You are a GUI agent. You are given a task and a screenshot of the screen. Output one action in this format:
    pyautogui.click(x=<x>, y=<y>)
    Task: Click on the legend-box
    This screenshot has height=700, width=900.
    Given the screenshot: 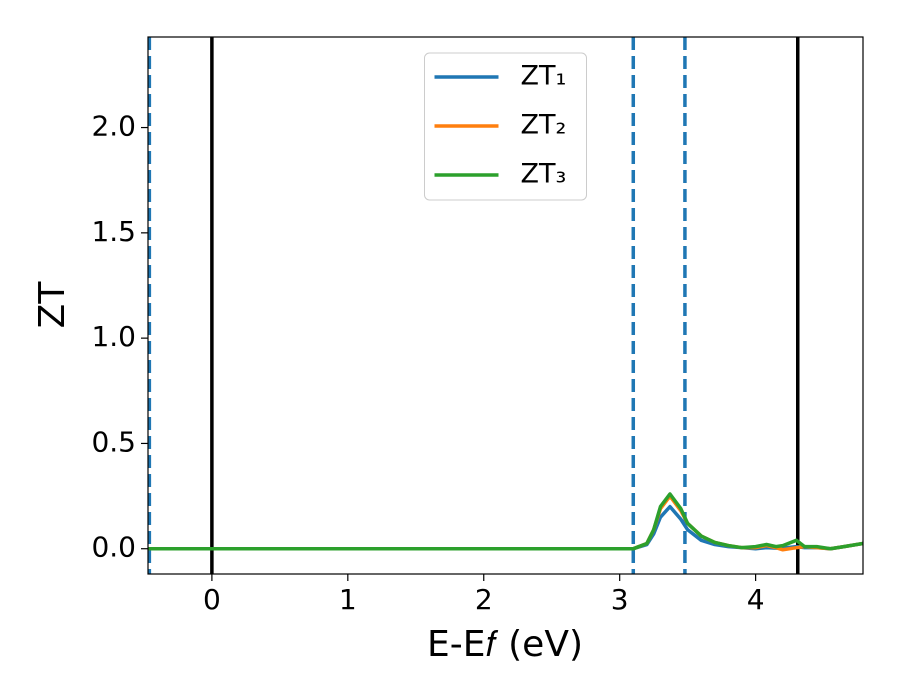 What is the action you would take?
    pyautogui.click(x=505, y=126)
    